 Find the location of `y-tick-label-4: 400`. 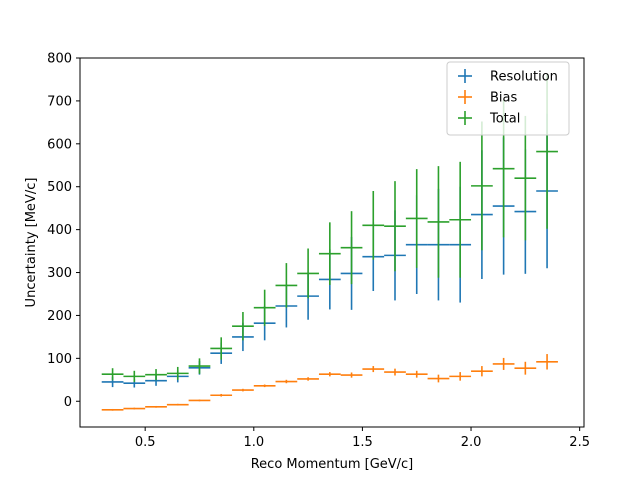

y-tick-label-4: 400 is located at coordinates (59, 230).